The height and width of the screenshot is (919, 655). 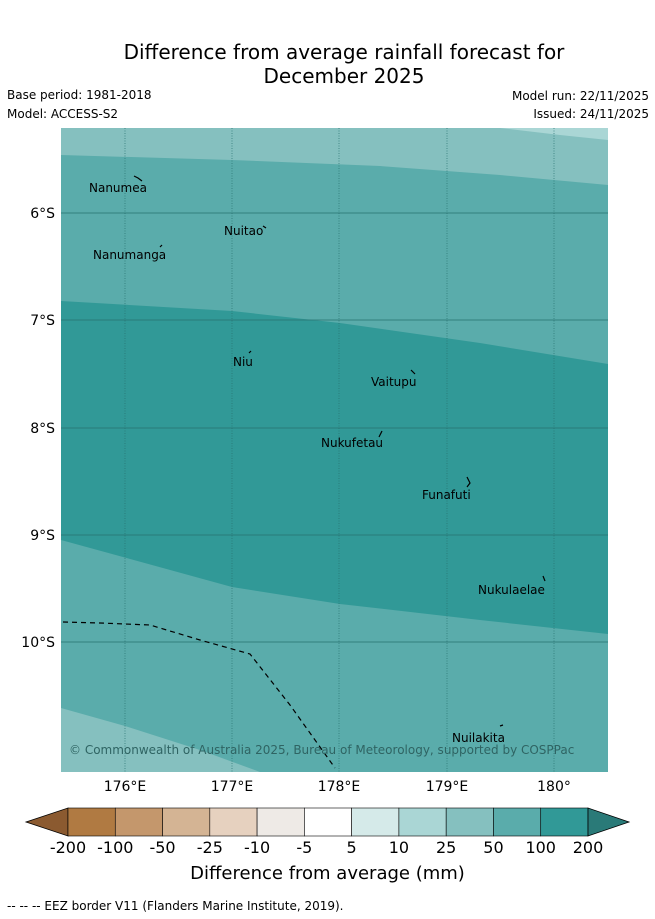 I want to click on island-nanumanga, so click(x=161, y=246).